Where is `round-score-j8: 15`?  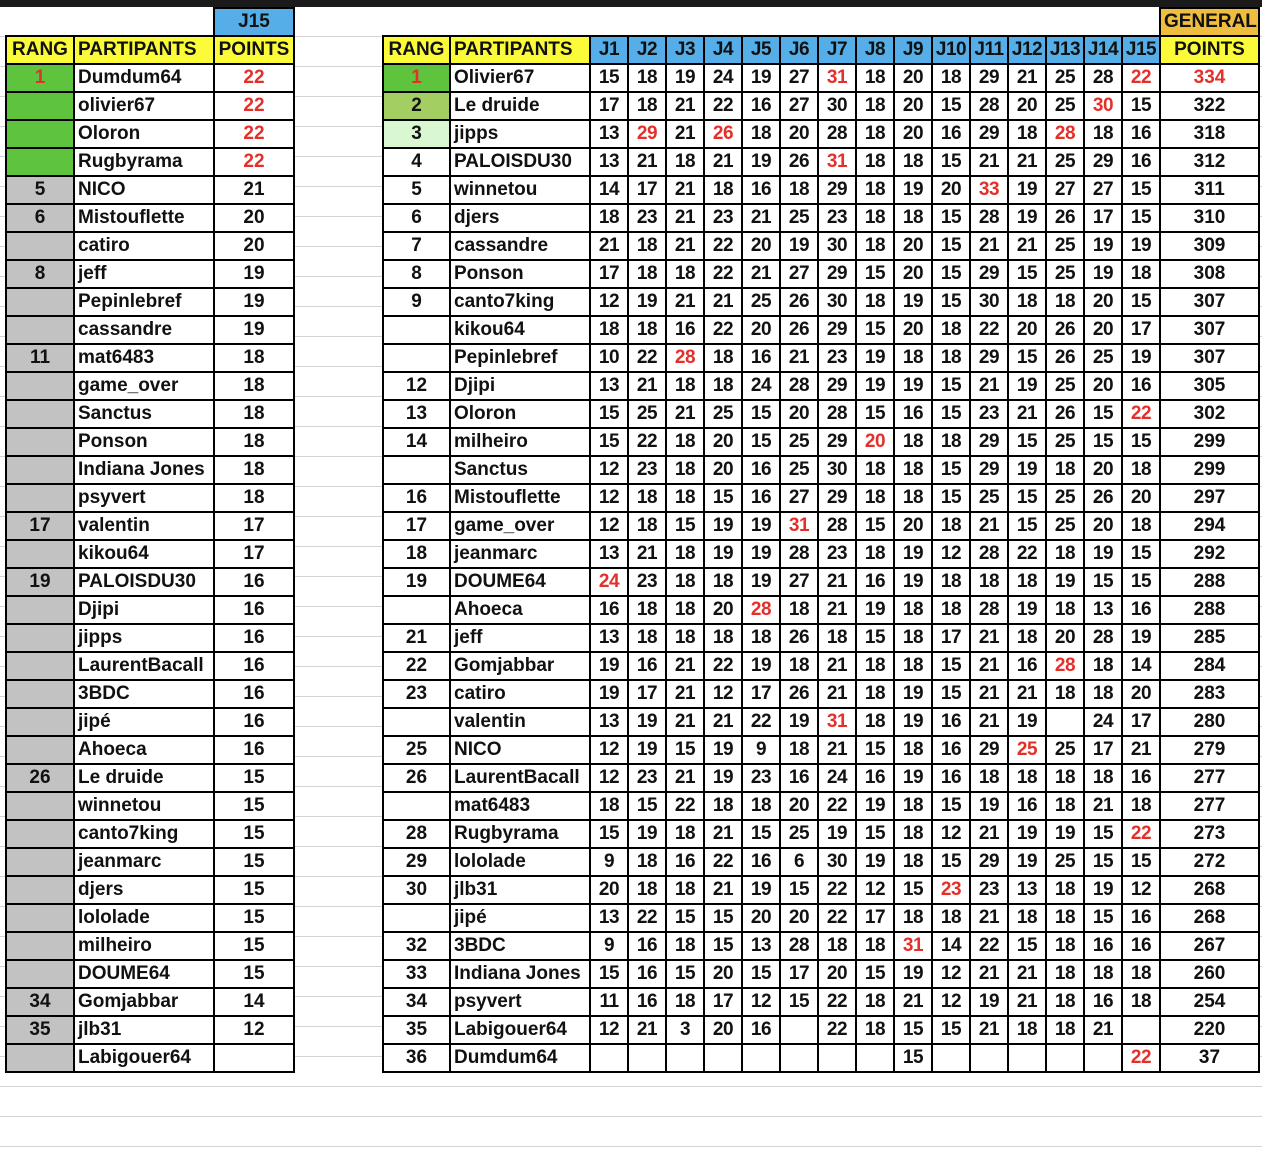 round-score-j8: 15 is located at coordinates (875, 330).